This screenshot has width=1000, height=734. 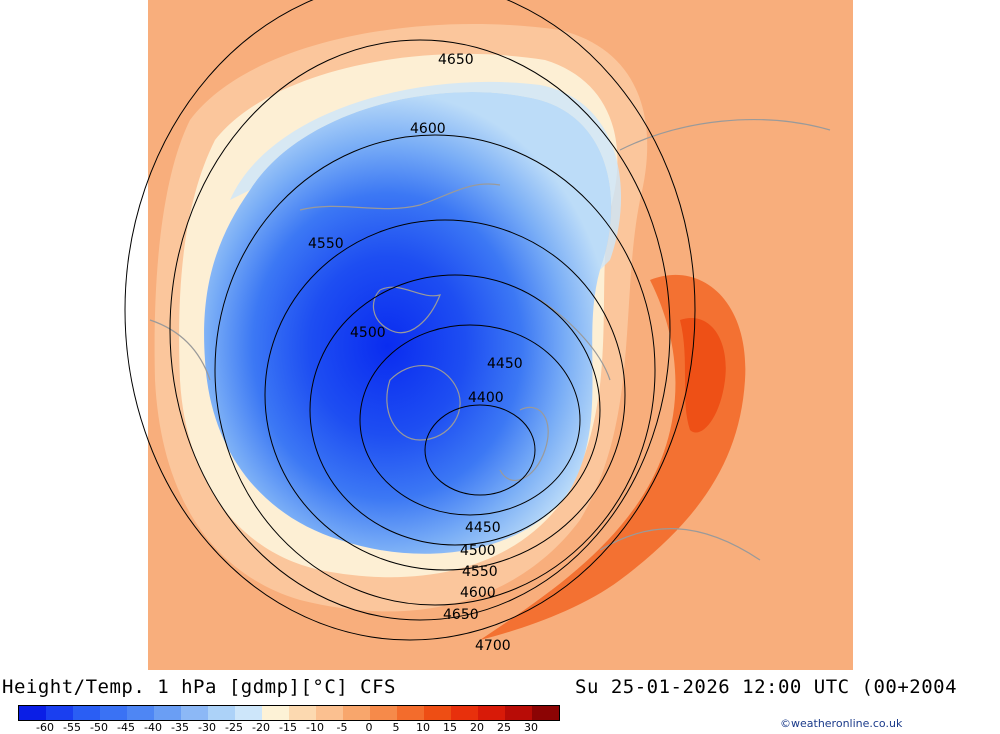 I want to click on colorbar-tick-label: 5, so click(x=396, y=727).